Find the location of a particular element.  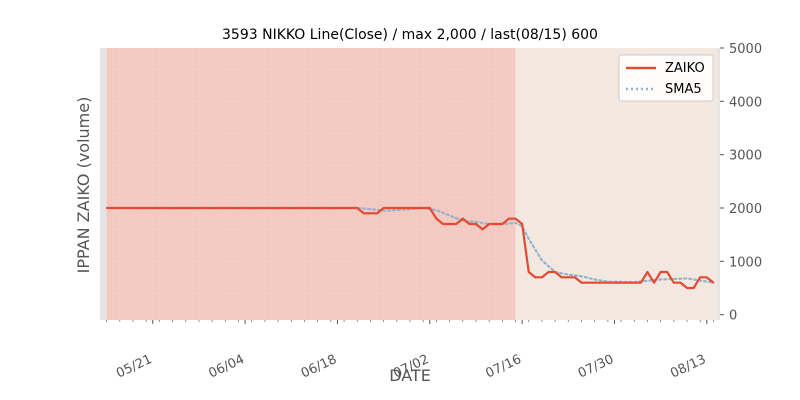

y-tick-label: 0 is located at coordinates (733, 316).